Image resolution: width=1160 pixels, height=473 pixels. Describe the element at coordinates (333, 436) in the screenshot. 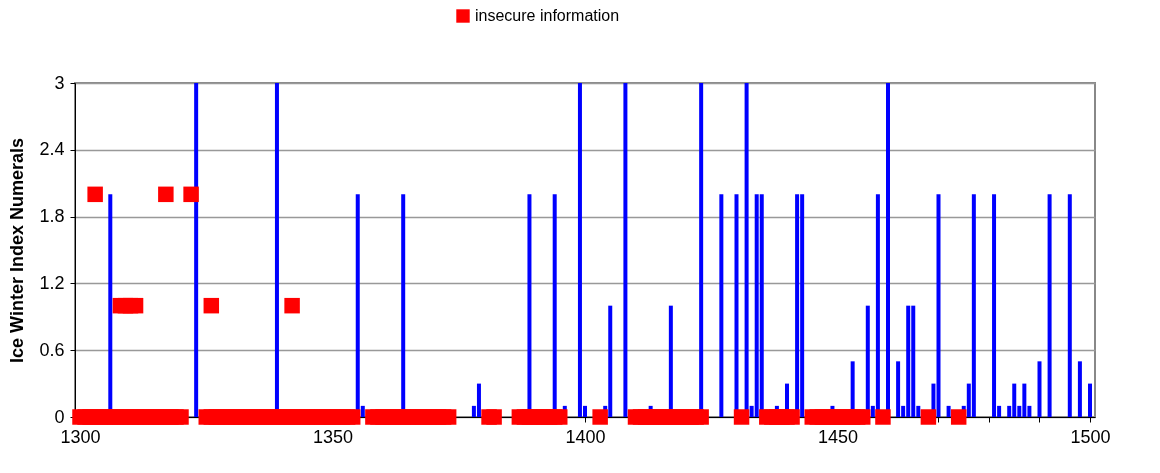

I see `x-tick-label: 1350` at that location.